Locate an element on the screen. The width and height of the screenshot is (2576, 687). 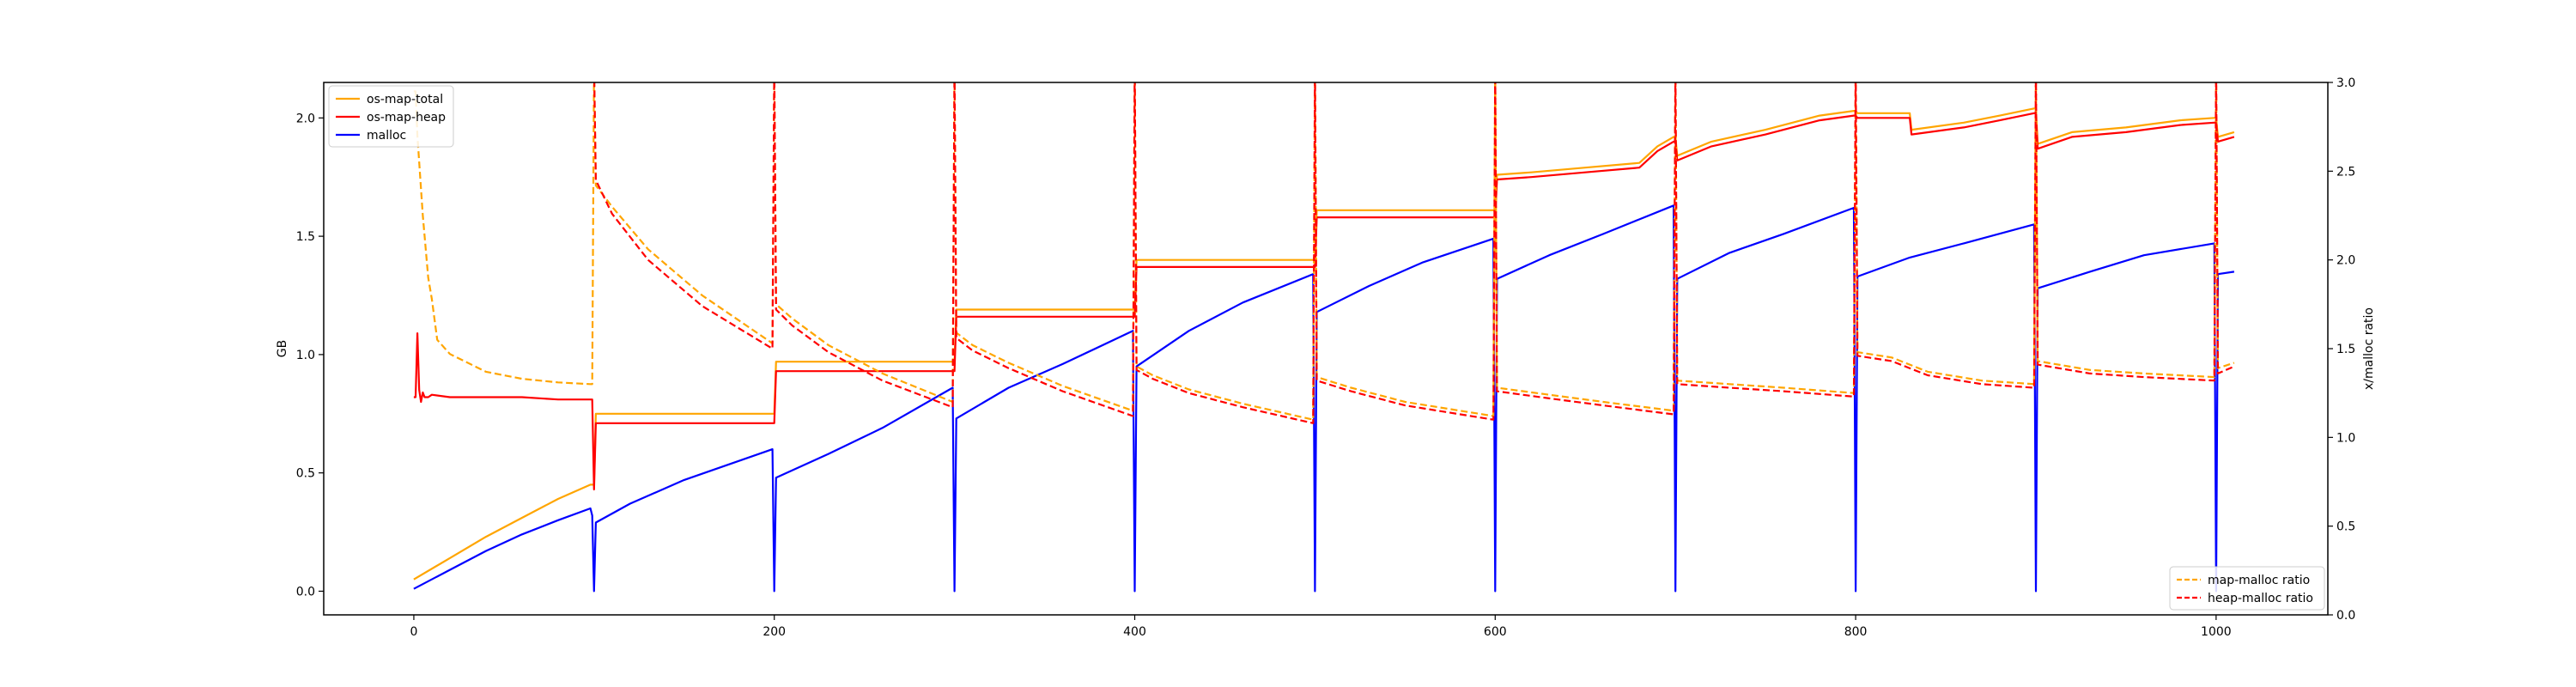
legend-label-map-malloc-ratio: map-malloc ratio is located at coordinates (2259, 580).